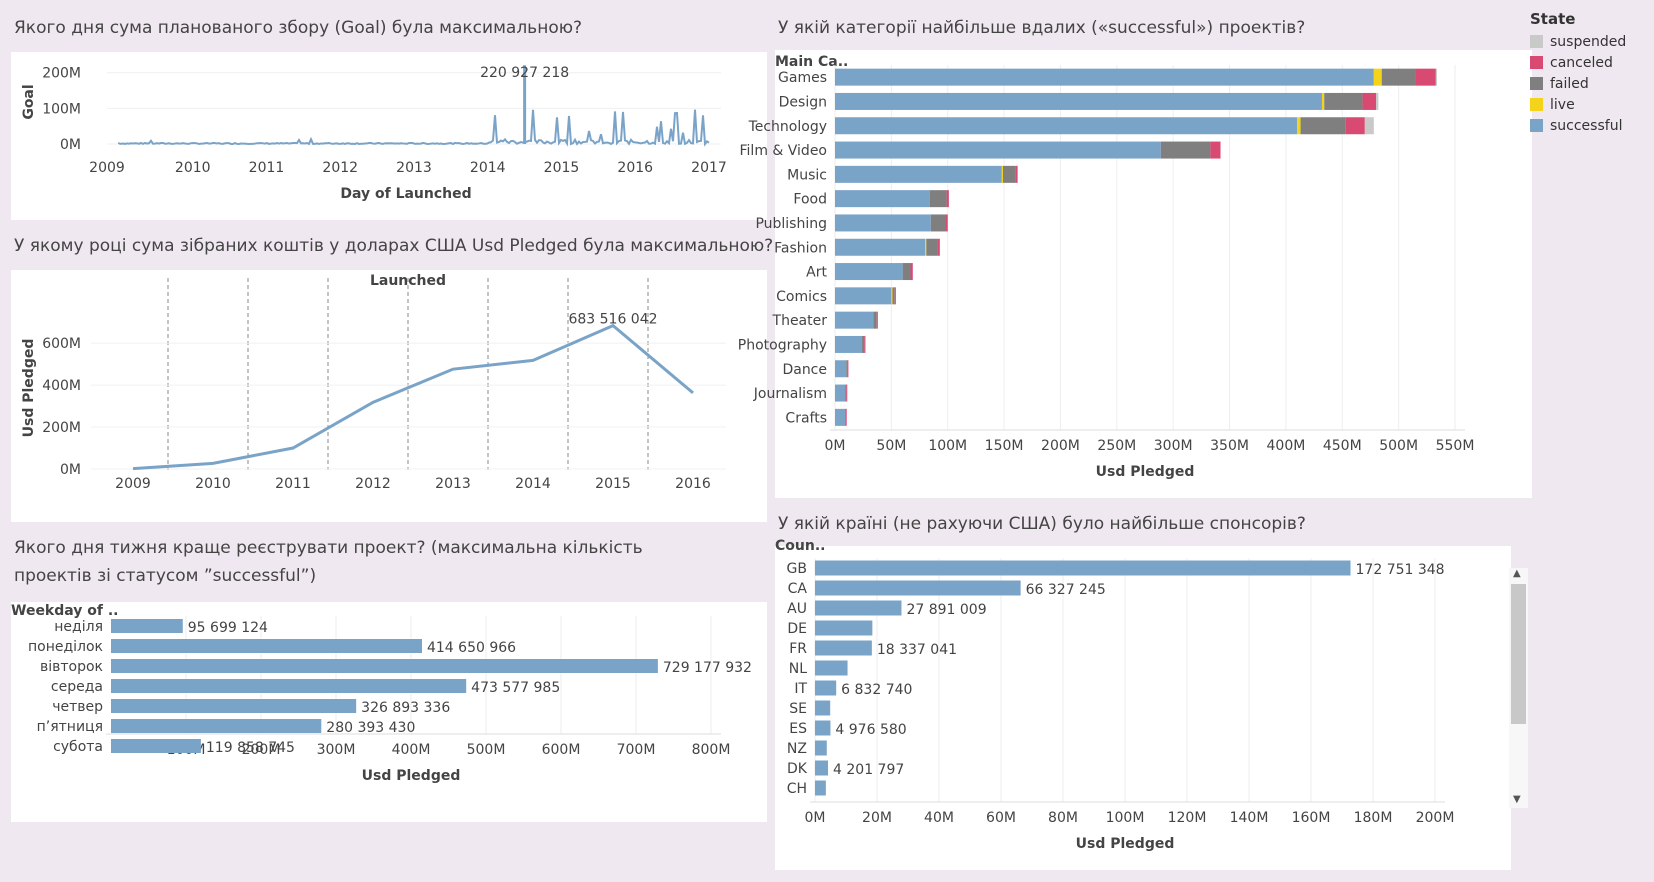  What do you see at coordinates (1592, 41) in the screenshot?
I see `legend-item-suspended: suspended` at bounding box center [1592, 41].